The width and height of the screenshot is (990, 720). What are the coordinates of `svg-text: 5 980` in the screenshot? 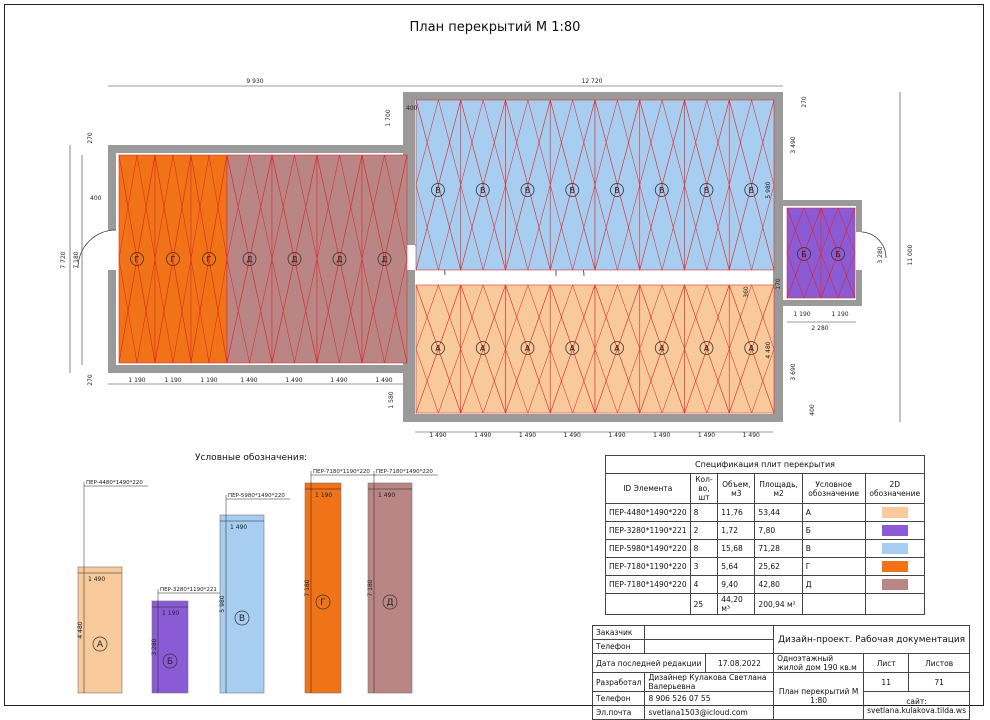 It's located at (768, 189).